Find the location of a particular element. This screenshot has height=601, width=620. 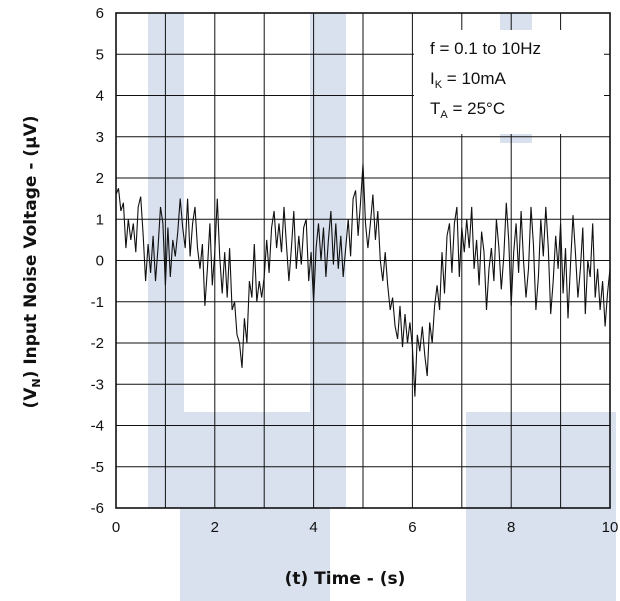

y-tick-labels: 6 5 4 3 2 1 0 -1 -2 -3 -4 -5 -6 is located at coordinates (97, 261).